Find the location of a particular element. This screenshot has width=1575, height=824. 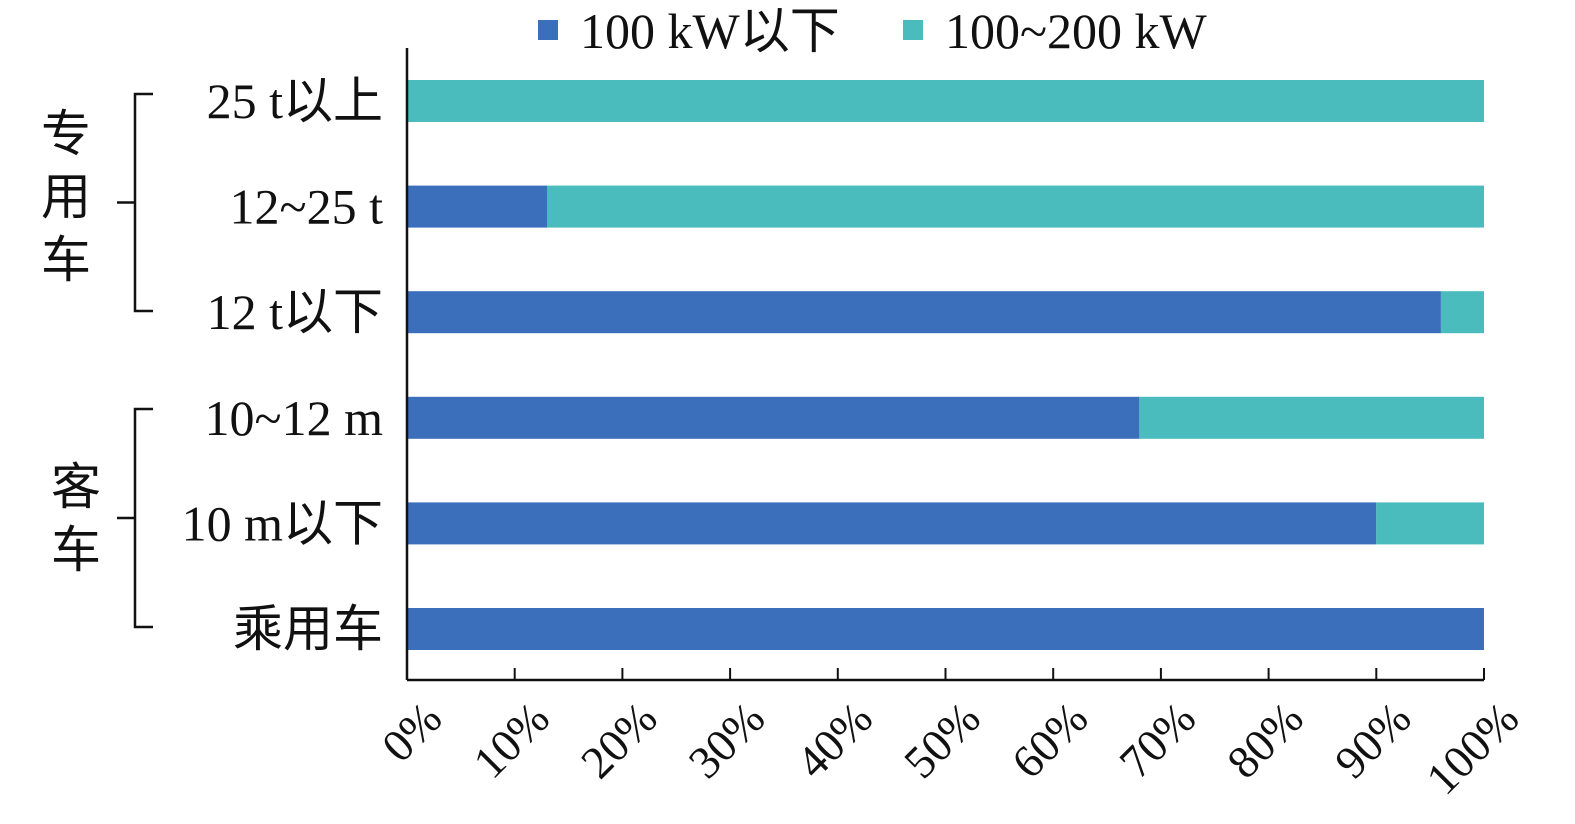

x-tick-label: 80% is located at coordinates (1265, 740).